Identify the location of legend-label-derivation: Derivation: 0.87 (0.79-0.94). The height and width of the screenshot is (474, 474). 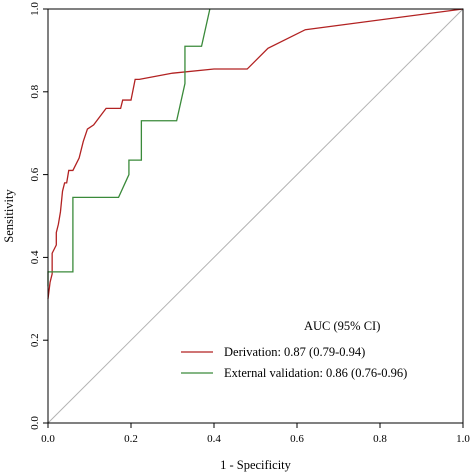
(294, 352).